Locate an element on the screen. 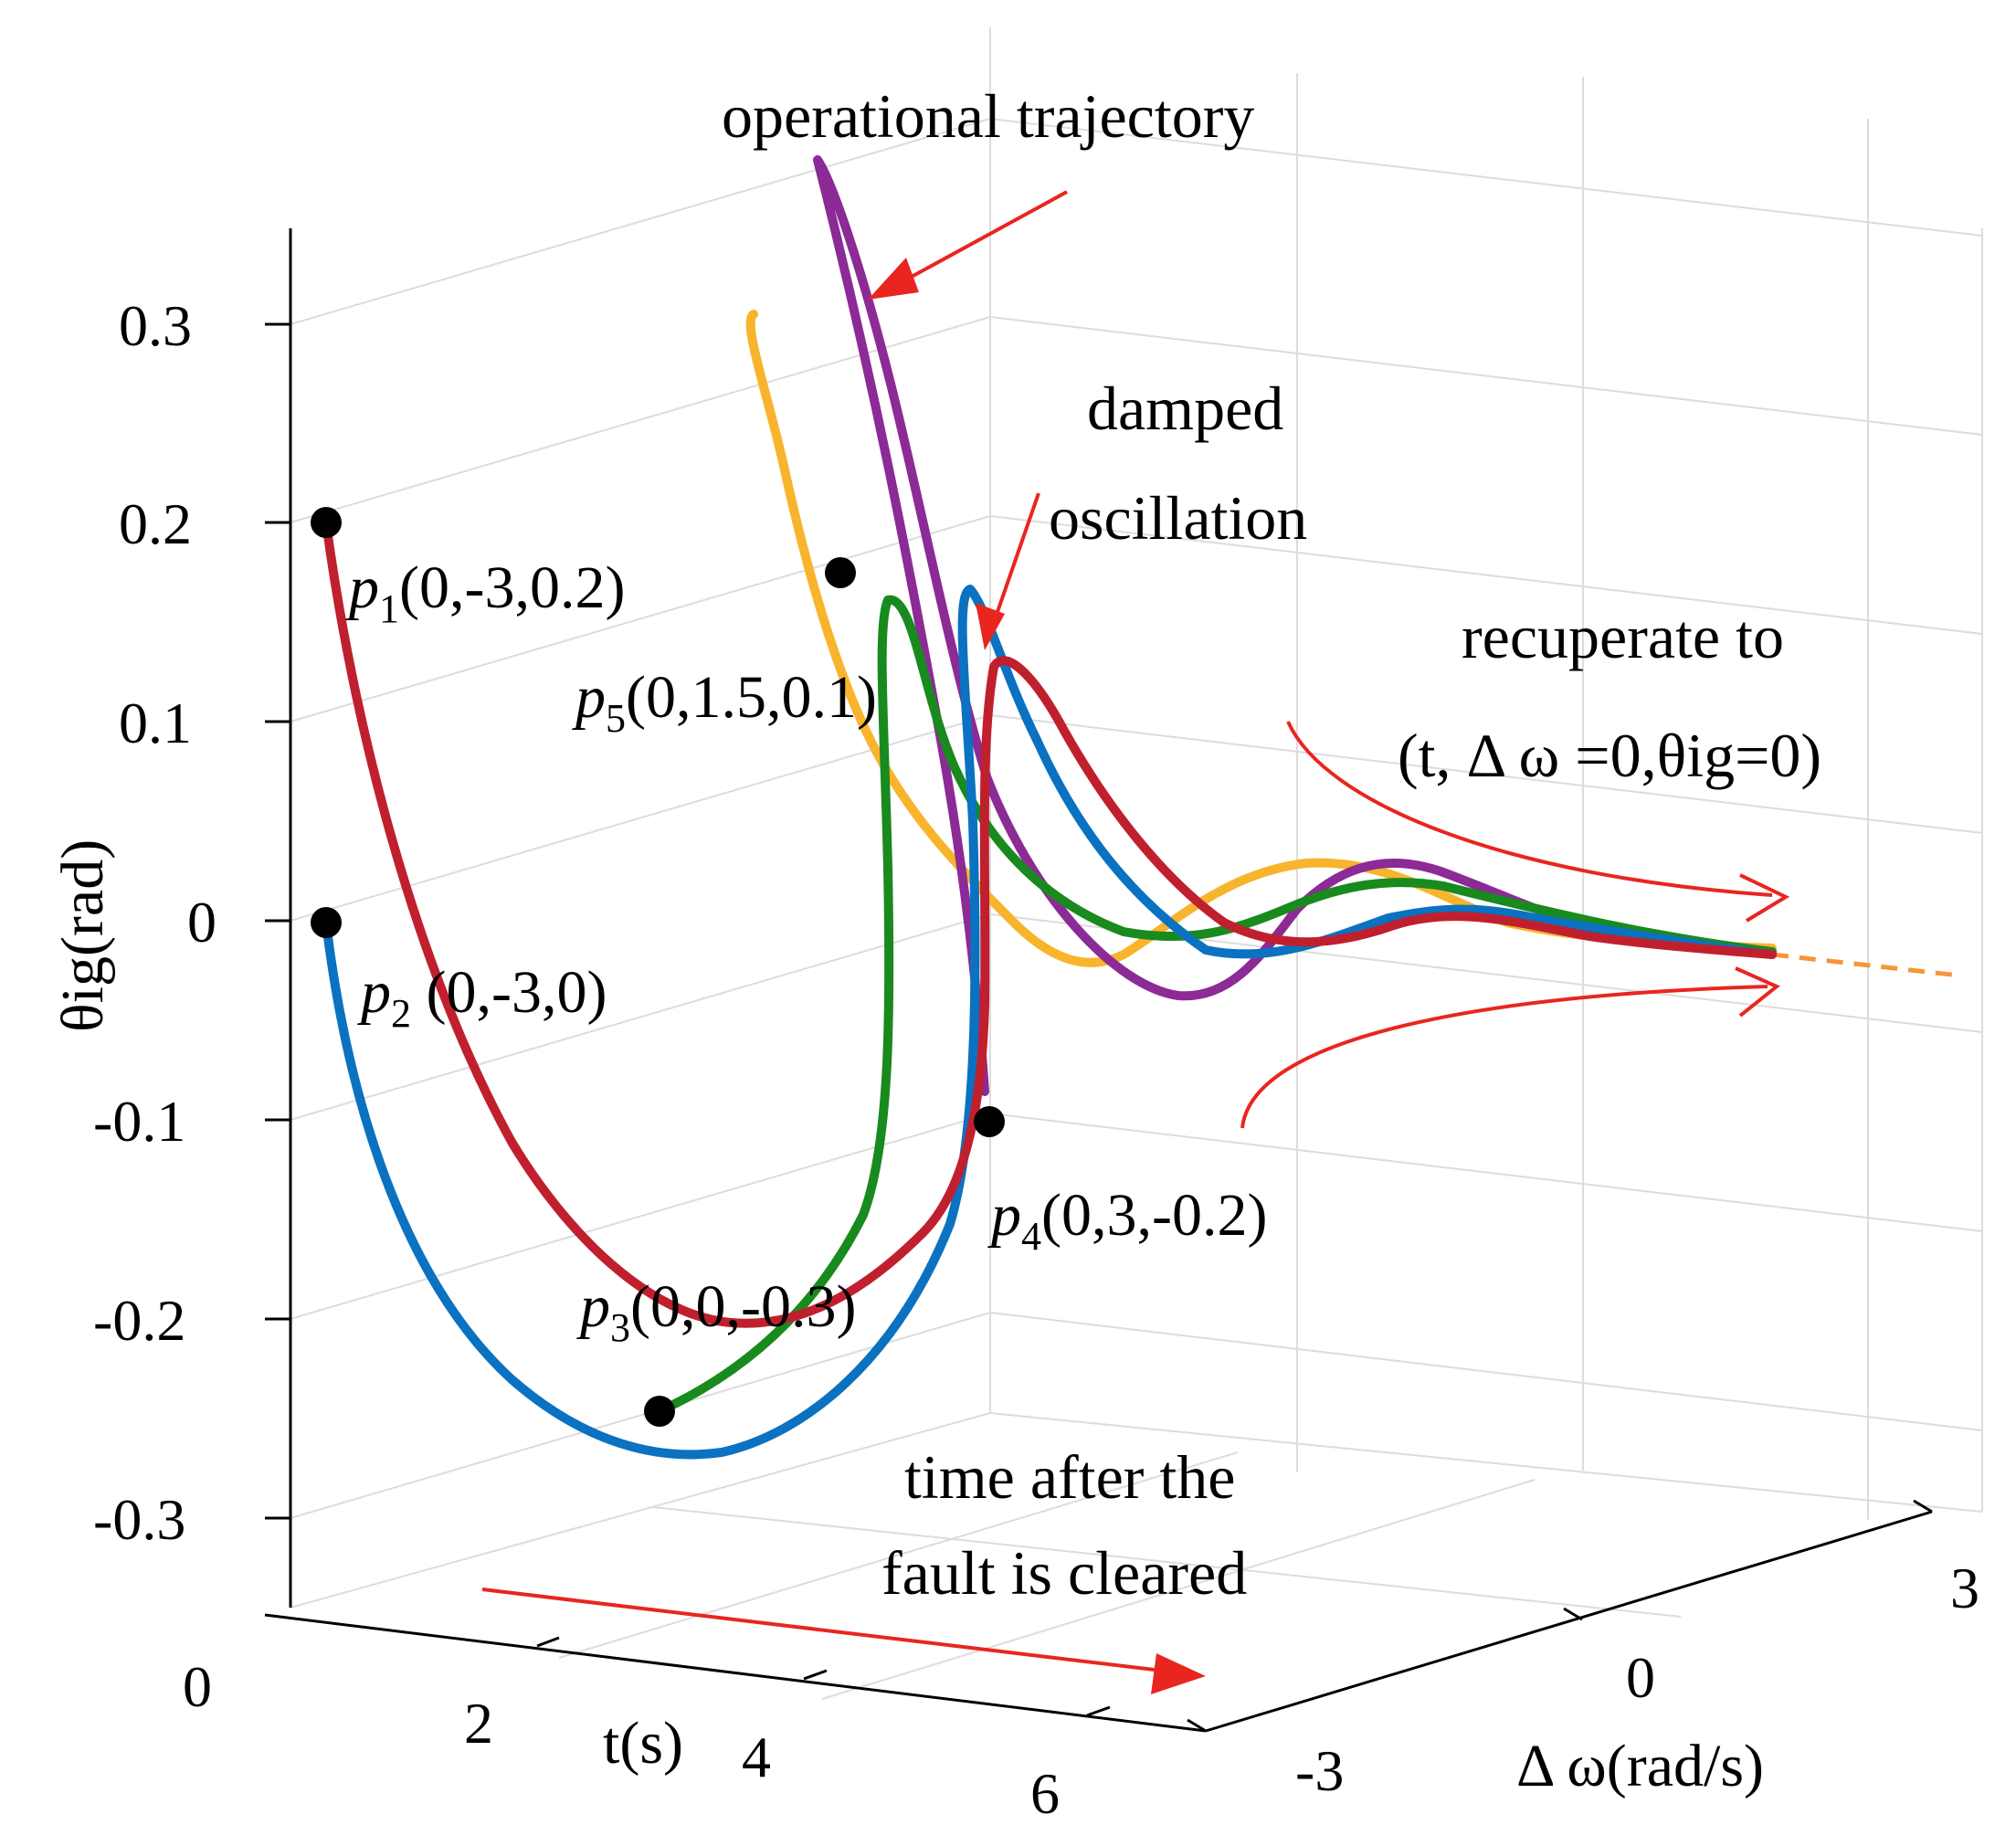  t-tick-label: 6 is located at coordinates (1045, 1793).